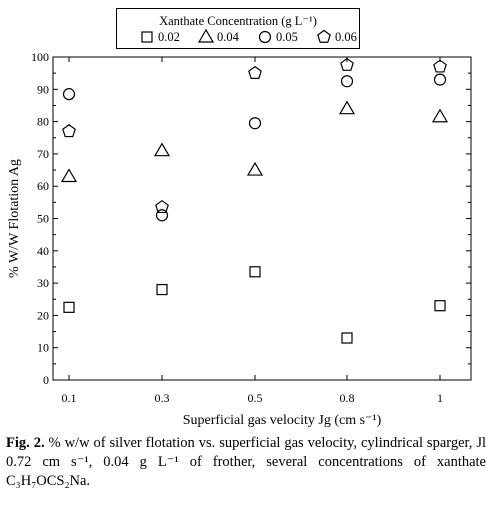 The width and height of the screenshot is (491, 506). Describe the element at coordinates (228, 37) in the screenshot. I see `legend-label: 0.04` at that location.